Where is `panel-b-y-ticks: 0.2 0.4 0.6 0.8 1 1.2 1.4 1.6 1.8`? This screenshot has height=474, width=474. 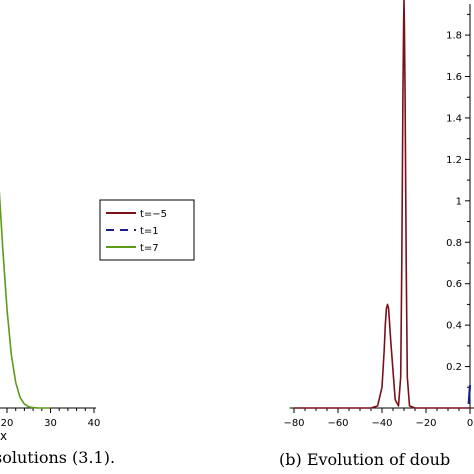
panel-b-y-ticks: 0.2 0.4 0.6 0.8 1 1.2 1.4 1.6 1.8 is located at coordinates (458, 200).